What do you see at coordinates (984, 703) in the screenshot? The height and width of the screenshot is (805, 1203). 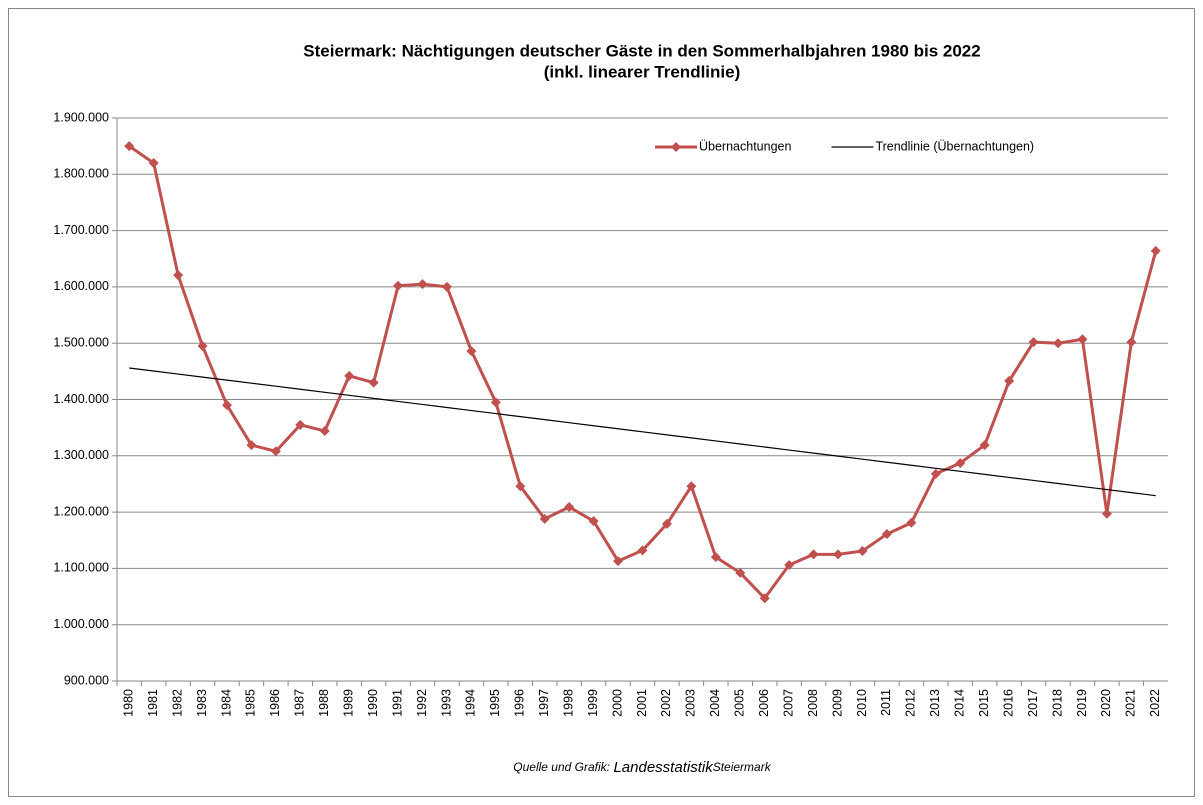 I see `x-tick-label: 2015` at bounding box center [984, 703].